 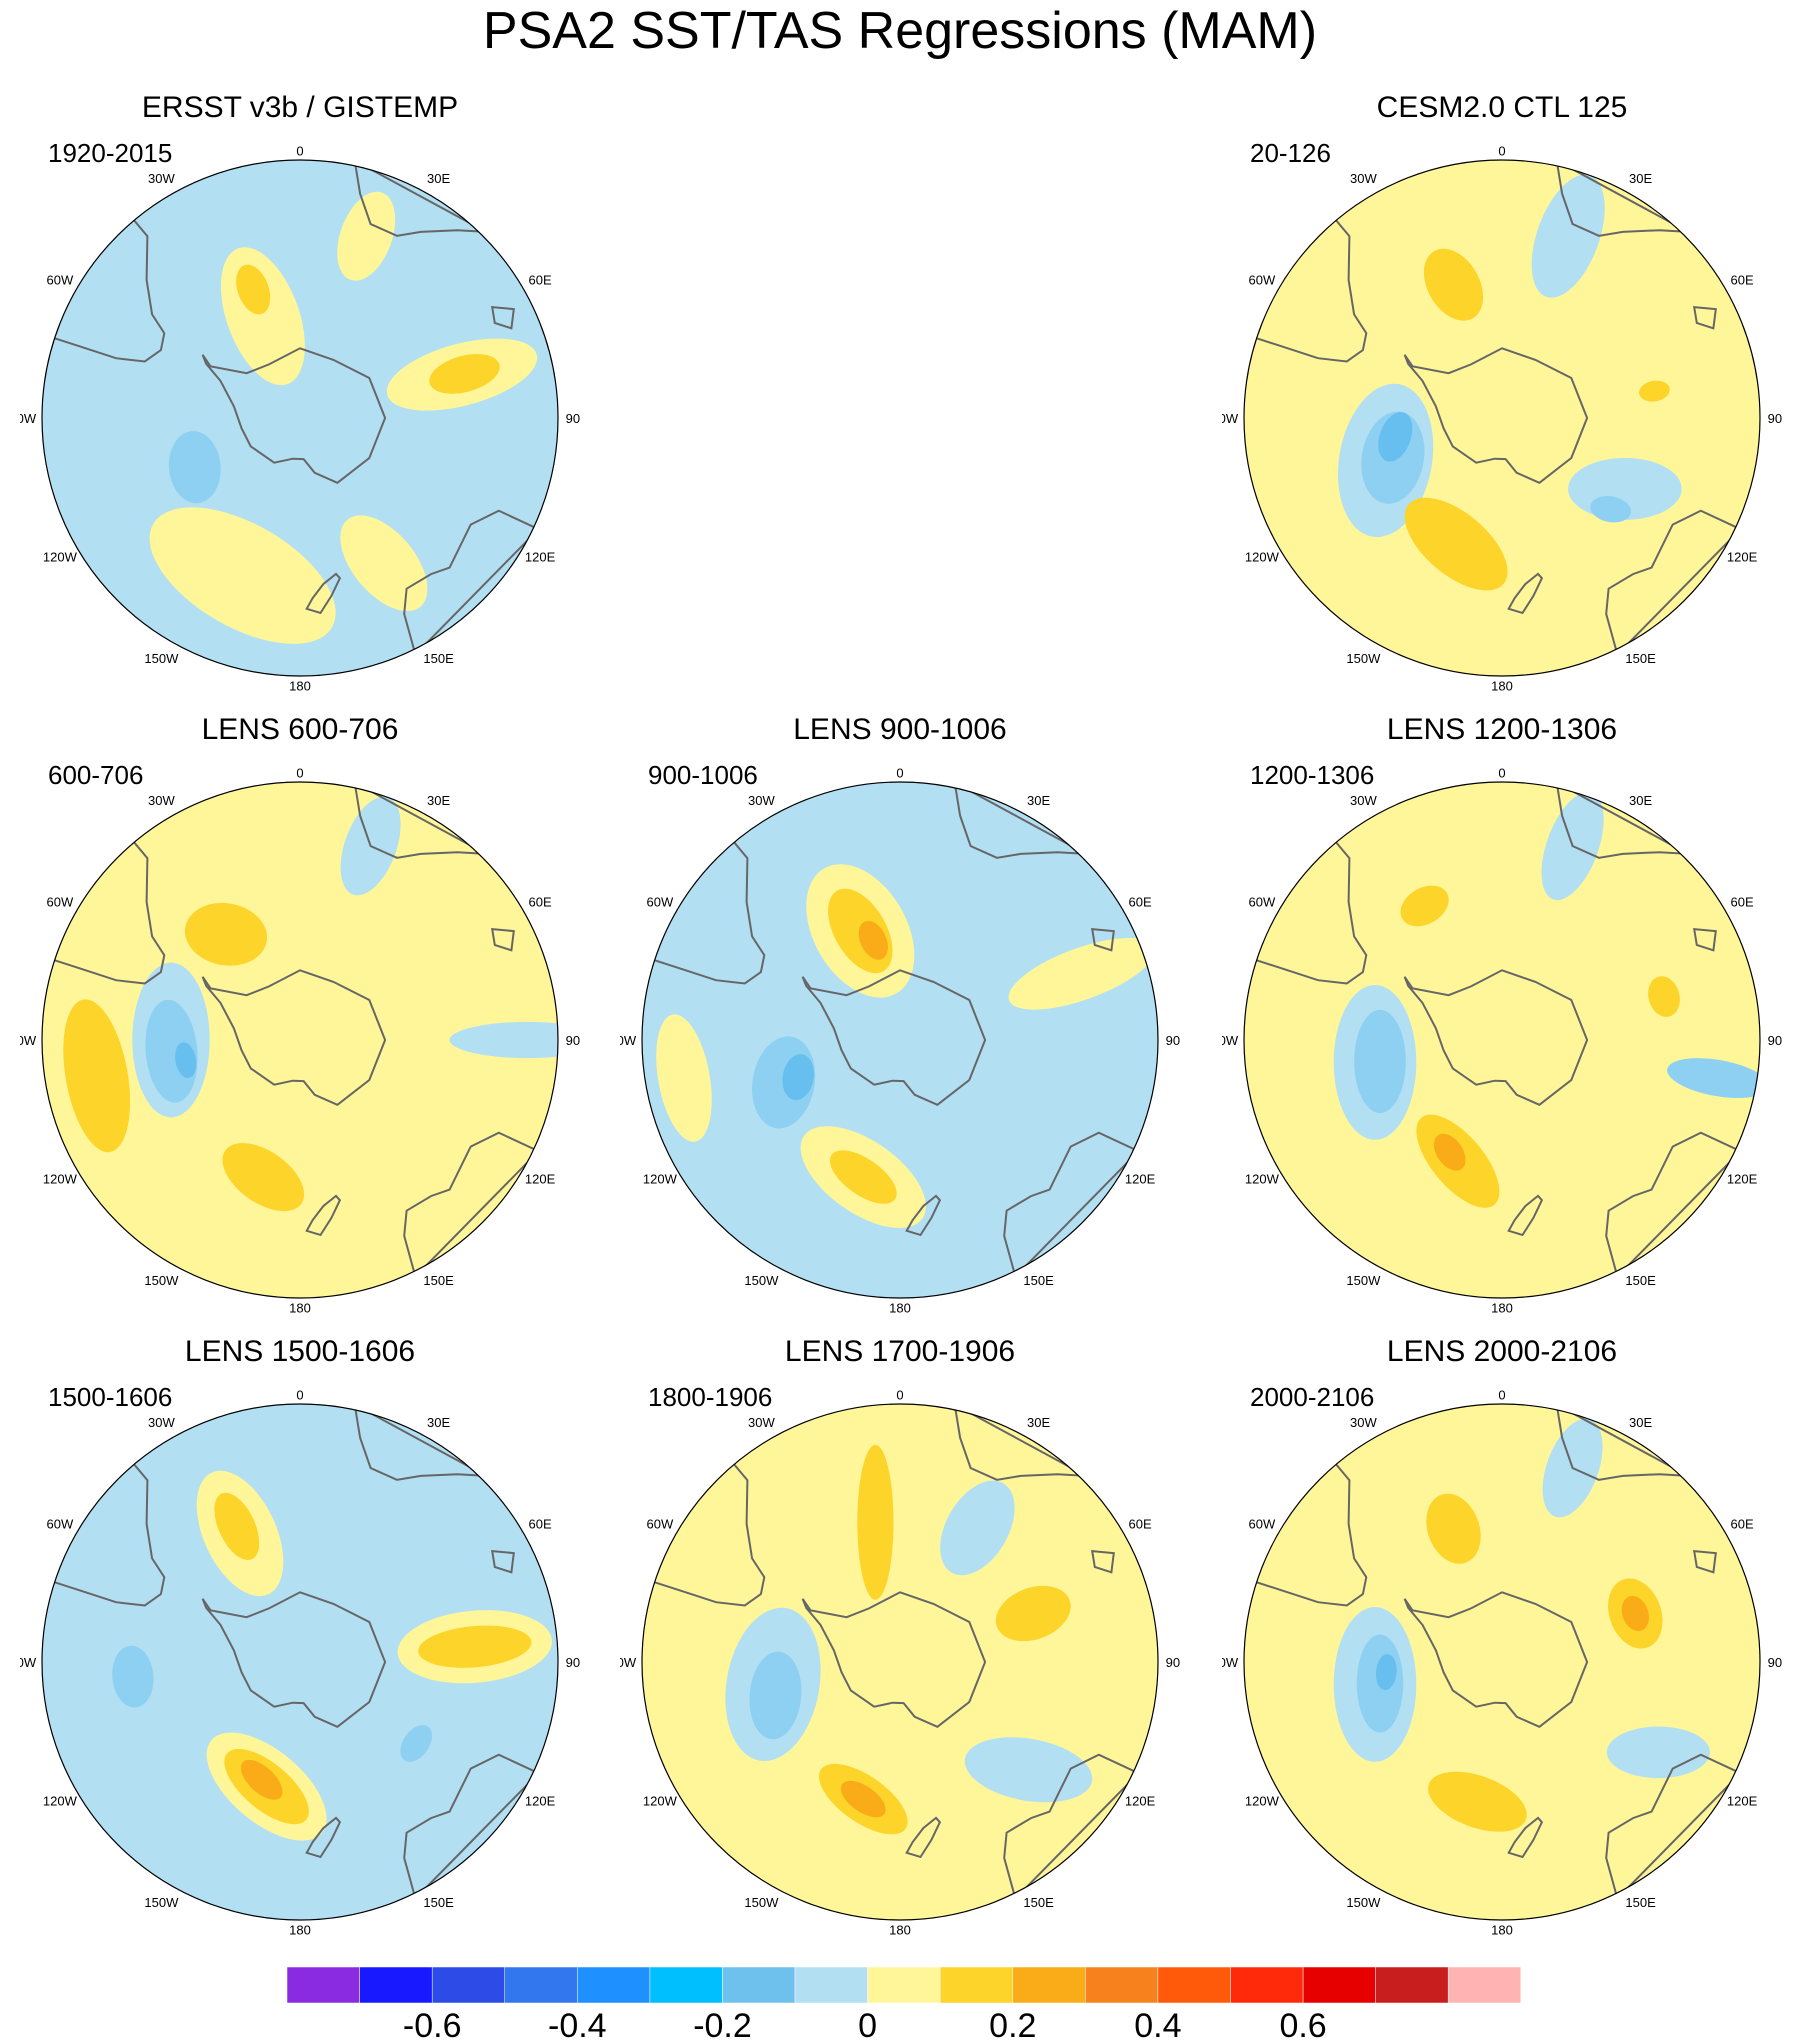 I want to click on longitude-label: 180, so click(x=300, y=686).